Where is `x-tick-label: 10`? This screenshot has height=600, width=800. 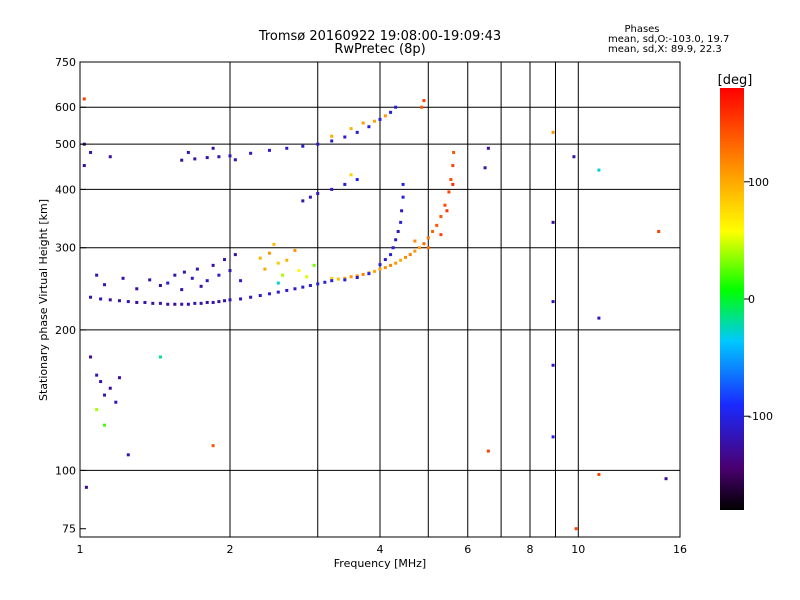 x-tick-label: 10 is located at coordinates (578, 549).